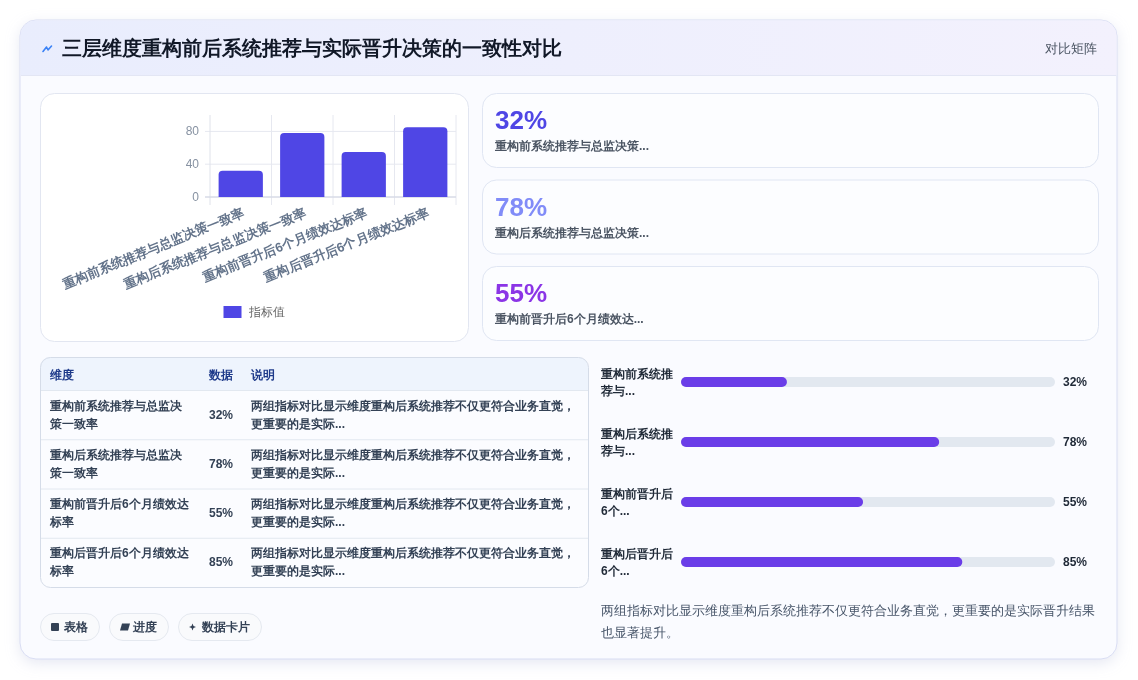  I want to click on text: 重构前晋升后6个月绩效达标率, so click(119, 513).